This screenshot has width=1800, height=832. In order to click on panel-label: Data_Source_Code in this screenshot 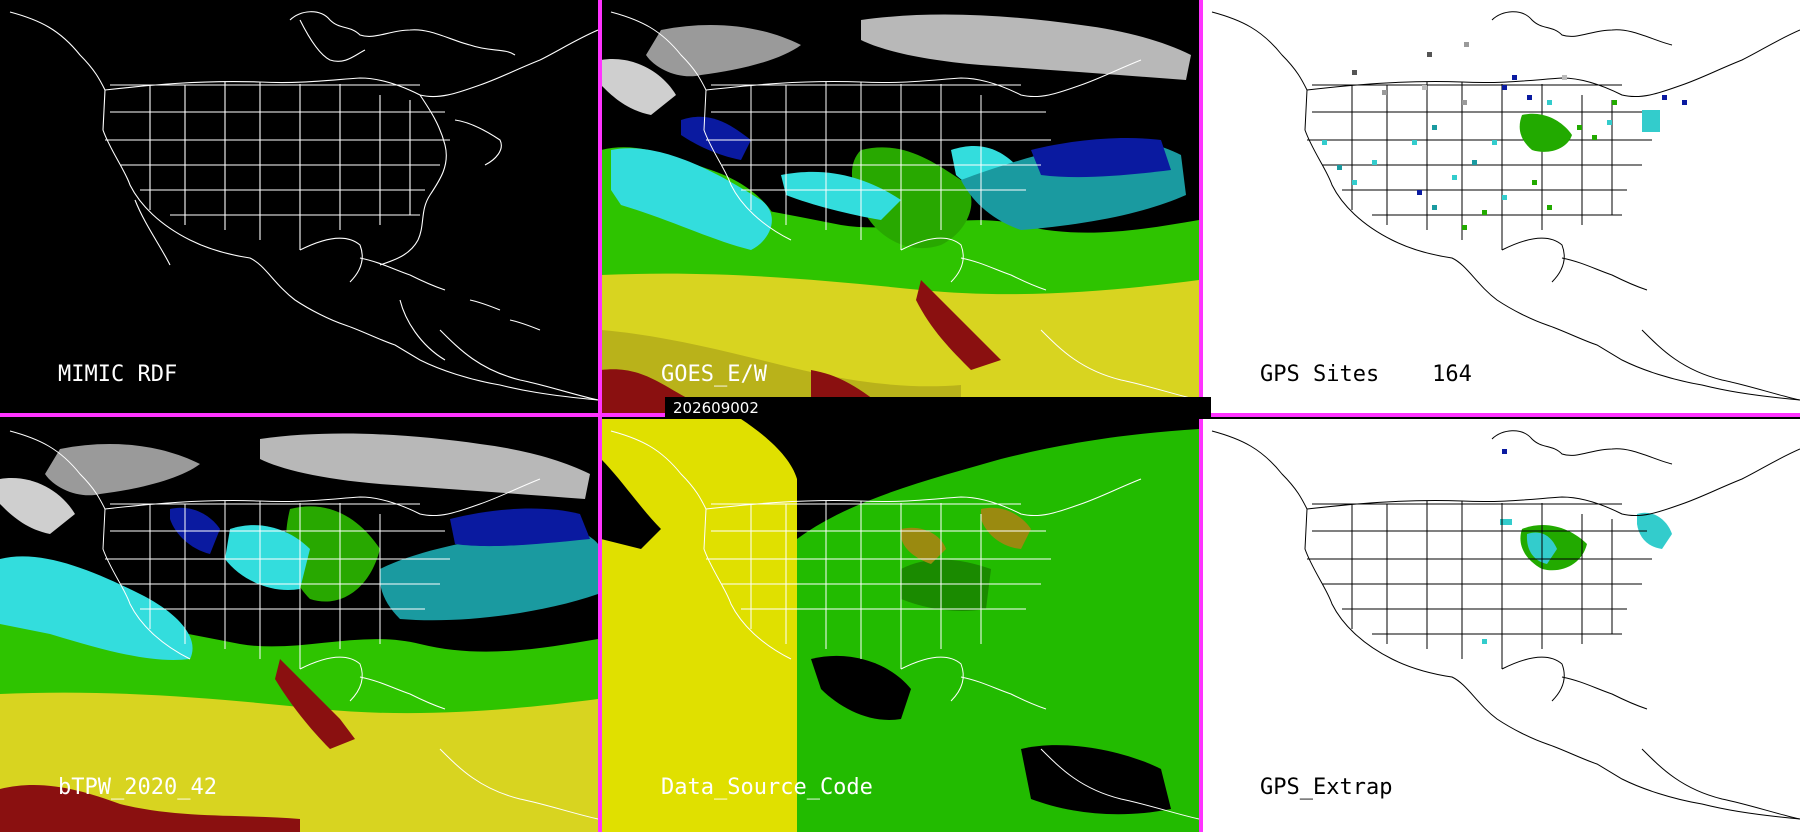, I will do `click(767, 787)`.